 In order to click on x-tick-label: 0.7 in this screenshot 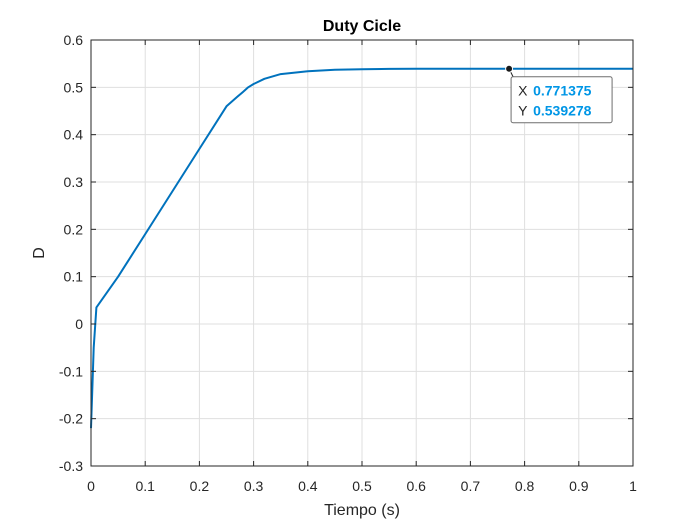, I will do `click(471, 486)`.